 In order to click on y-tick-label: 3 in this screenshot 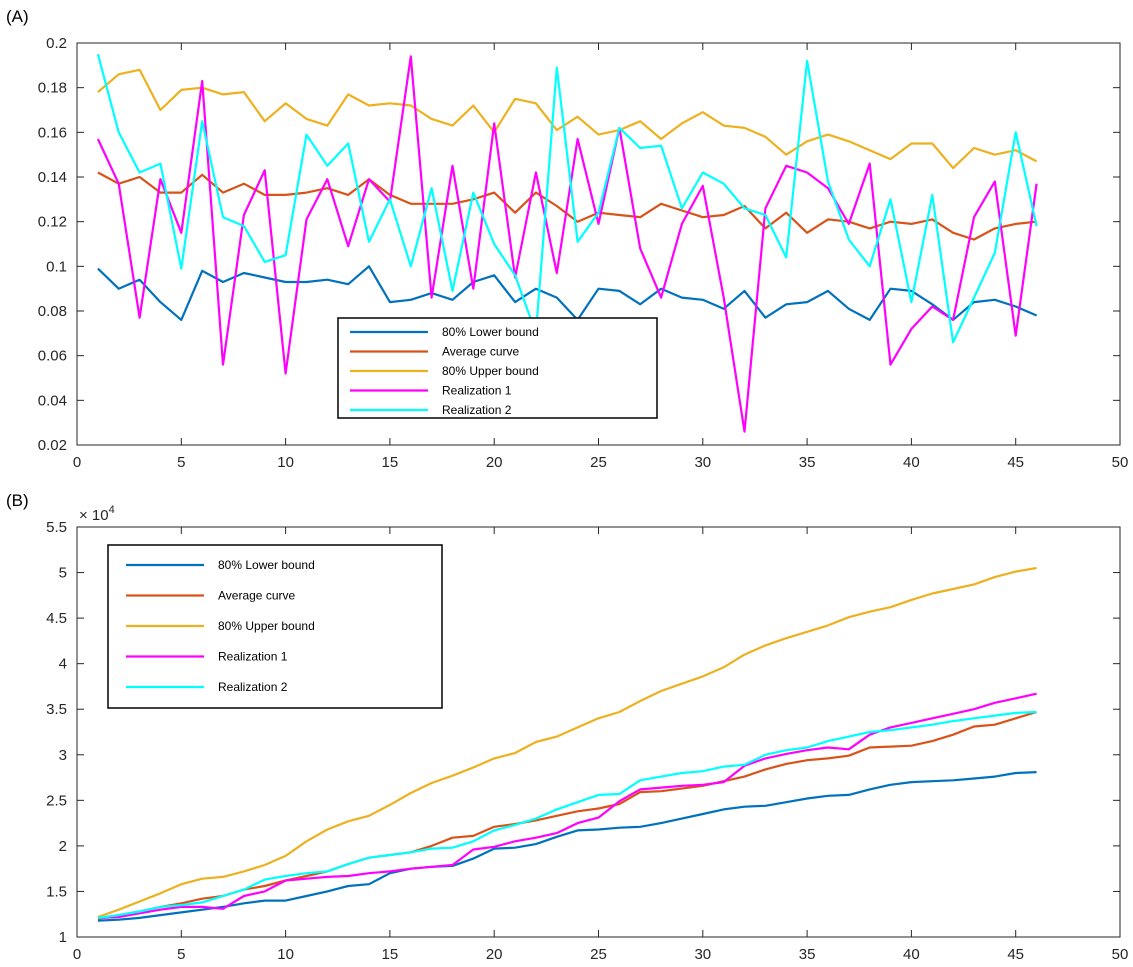, I will do `click(63, 755)`.